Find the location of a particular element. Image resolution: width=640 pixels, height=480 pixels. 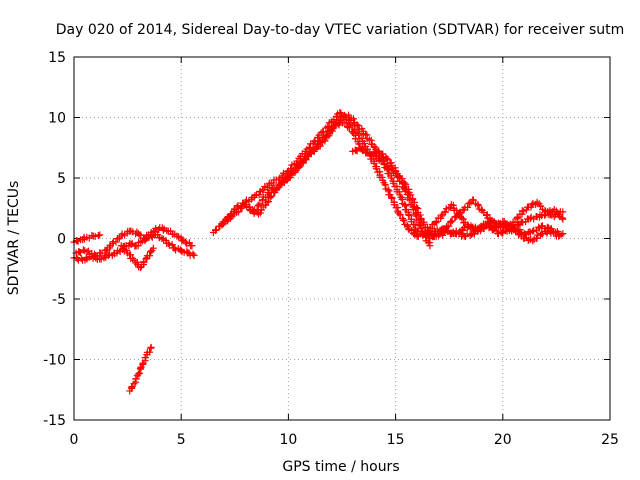

y-tick-label: 0 is located at coordinates (61, 240).